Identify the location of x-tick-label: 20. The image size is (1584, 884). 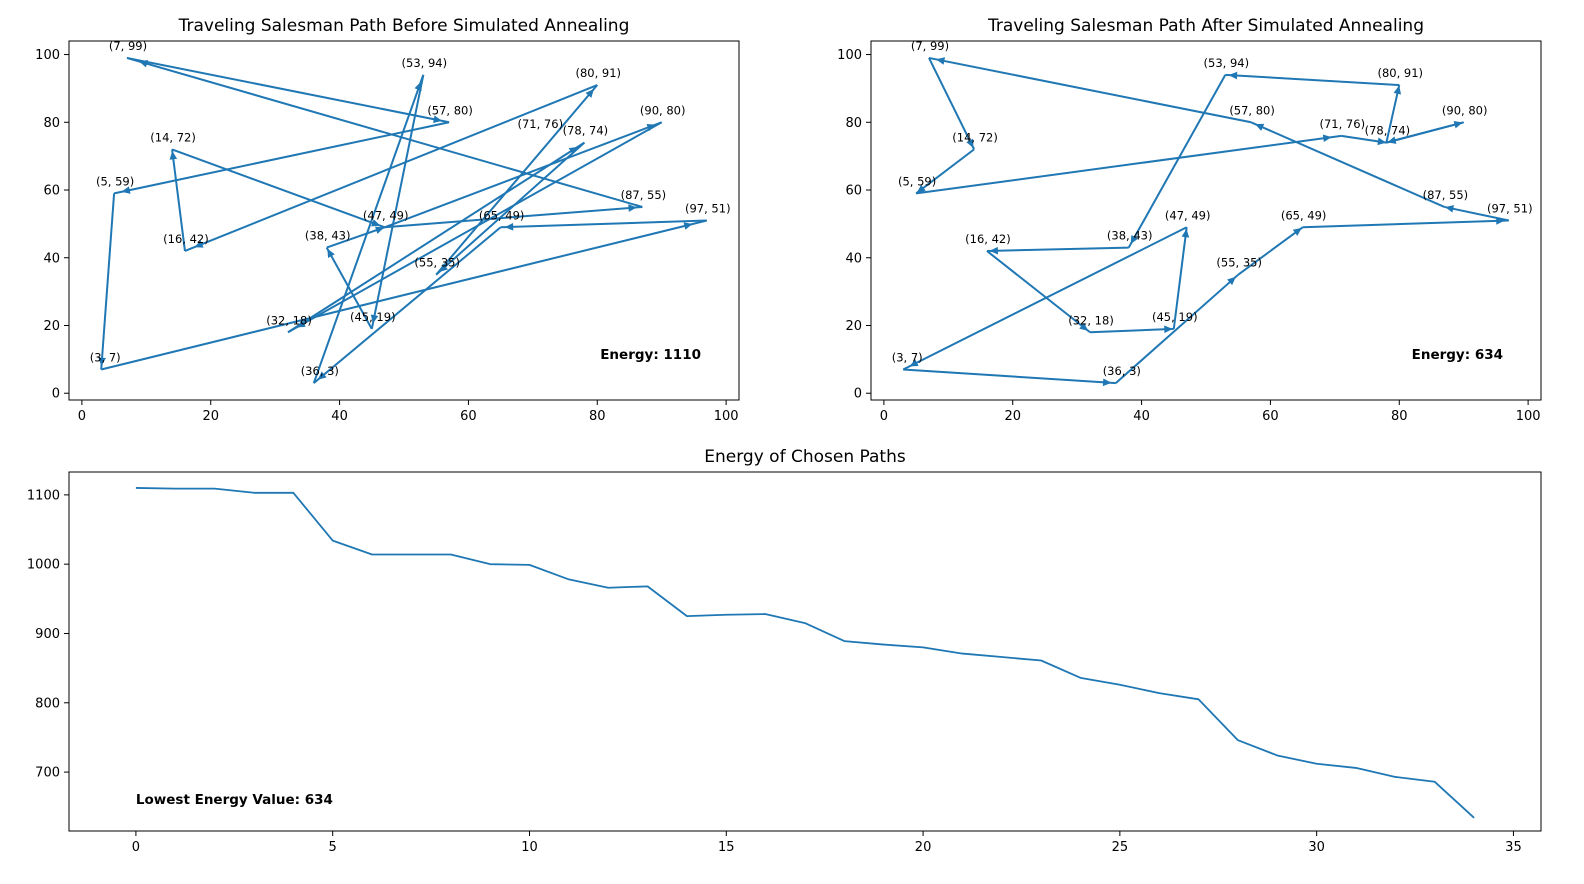
(923, 847).